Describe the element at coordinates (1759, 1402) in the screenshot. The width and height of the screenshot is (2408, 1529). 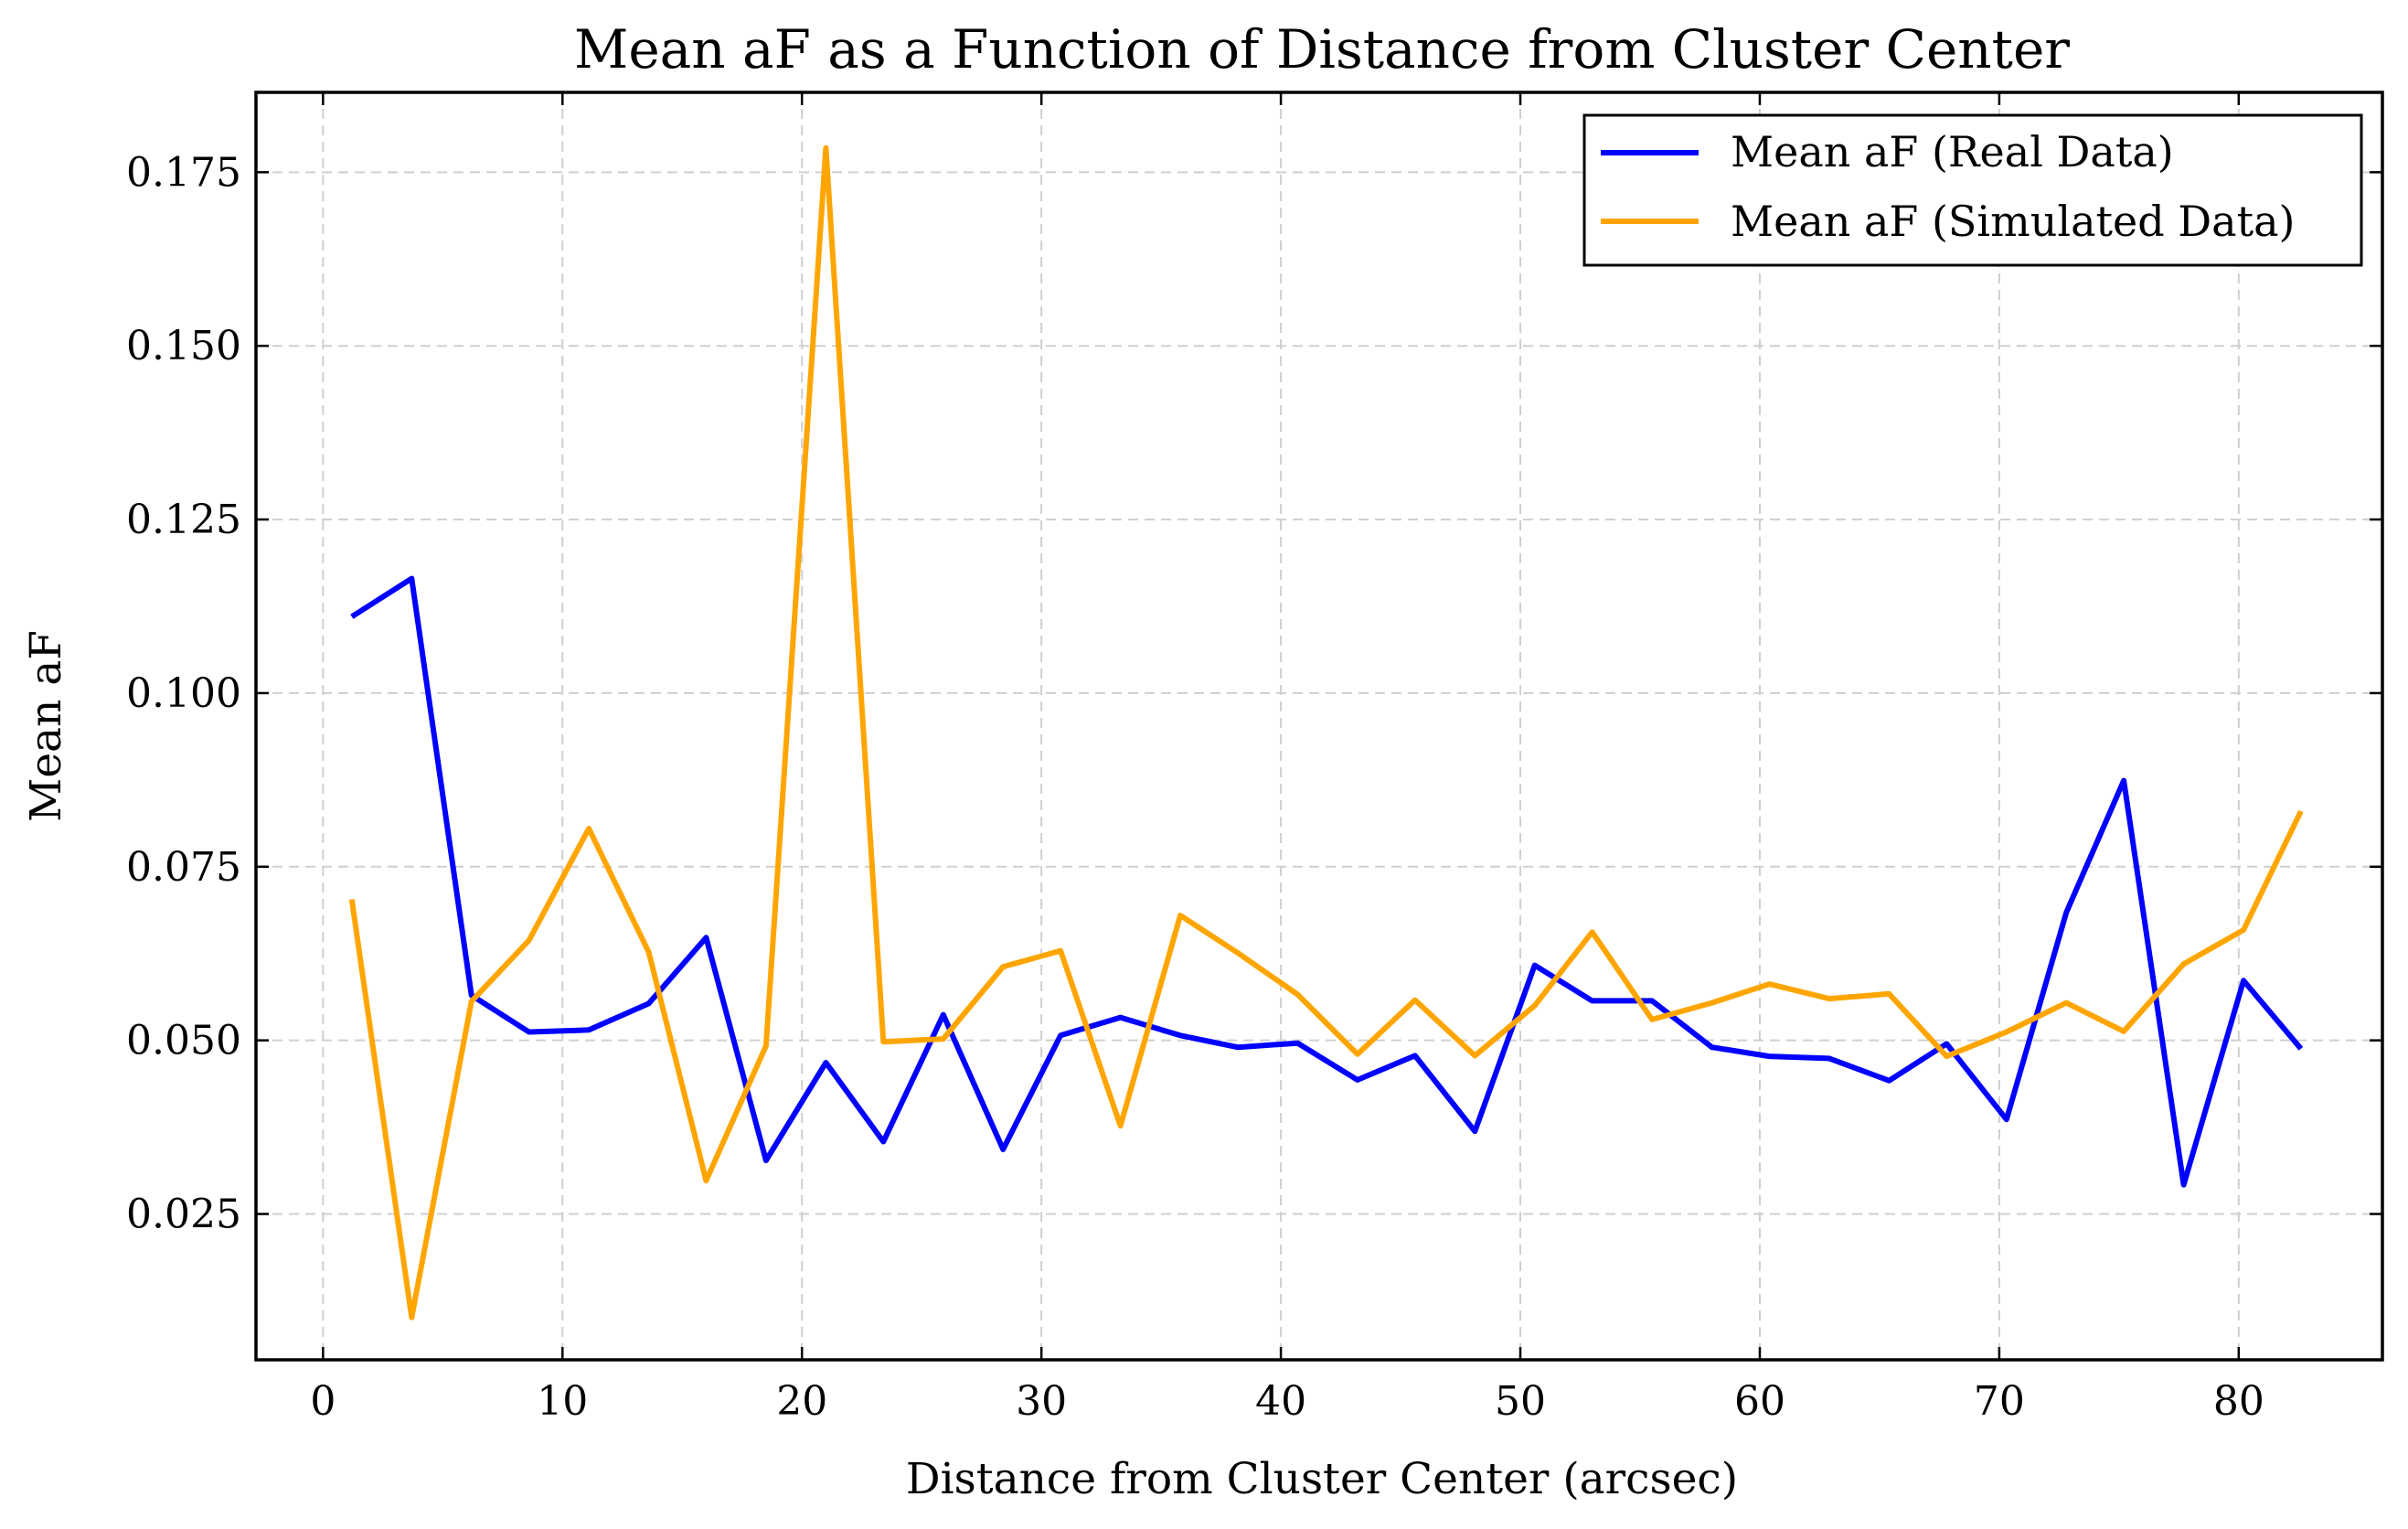
I see `x-tick-label: 60` at that location.